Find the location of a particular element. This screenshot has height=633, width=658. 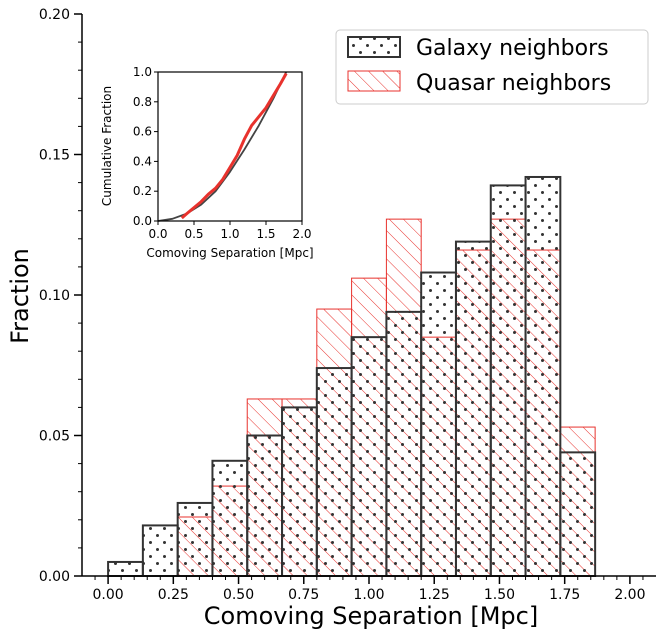

legend: Galaxy neighbors Quasar neighbors is located at coordinates (492, 67).